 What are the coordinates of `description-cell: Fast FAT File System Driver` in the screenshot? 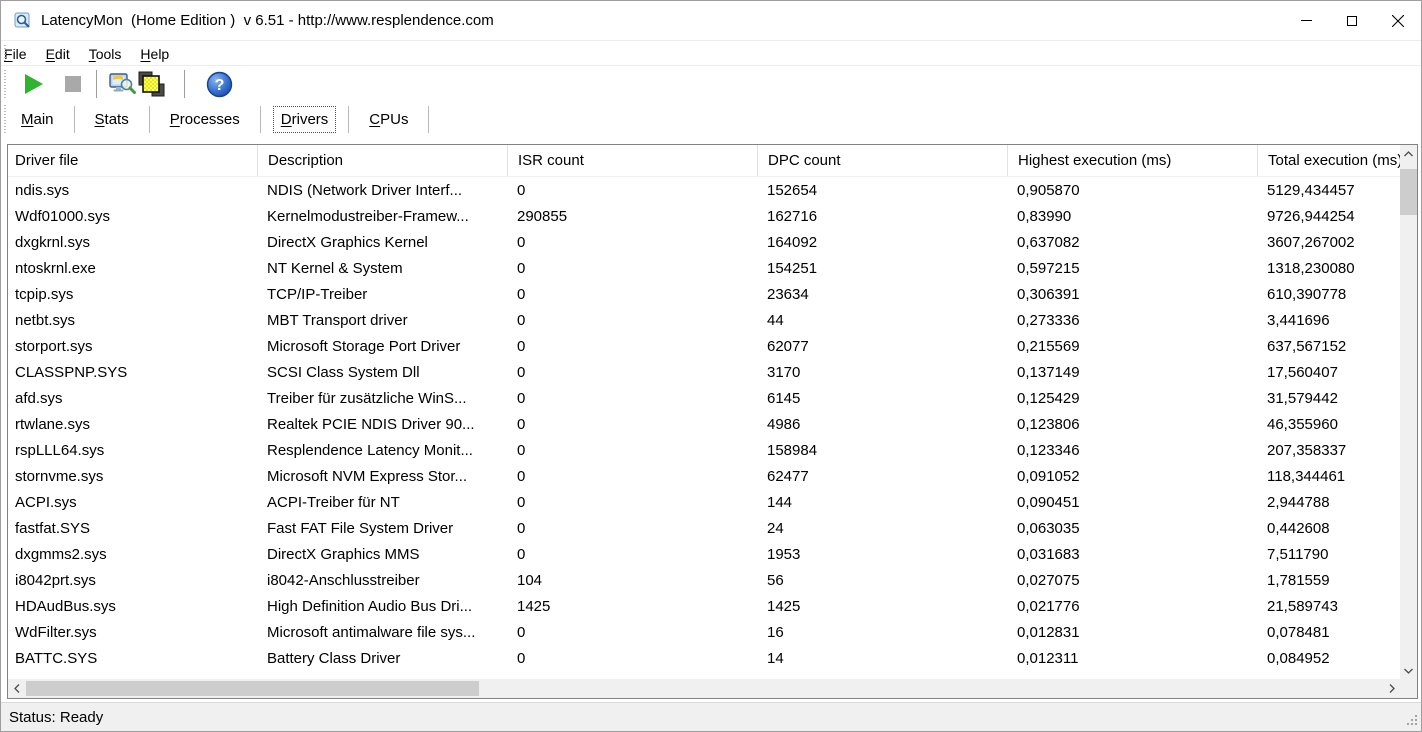 It's located at (360, 528).